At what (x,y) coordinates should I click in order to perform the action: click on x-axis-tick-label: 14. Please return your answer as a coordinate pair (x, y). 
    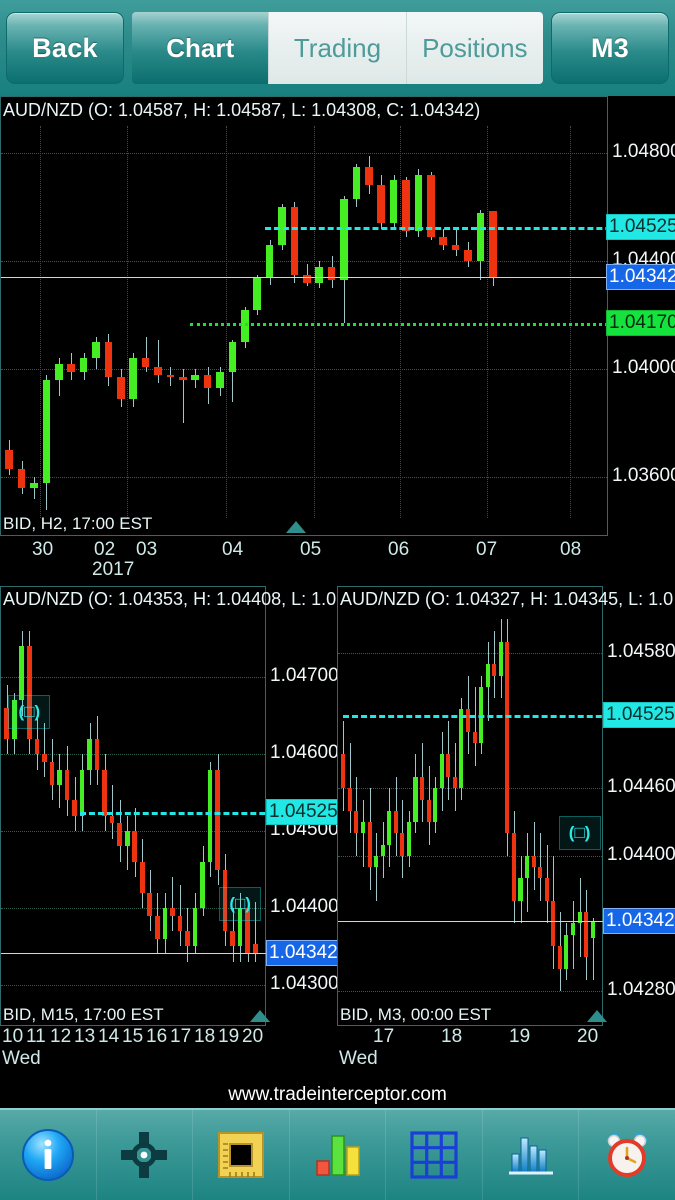
    Looking at the image, I should click on (109, 1036).